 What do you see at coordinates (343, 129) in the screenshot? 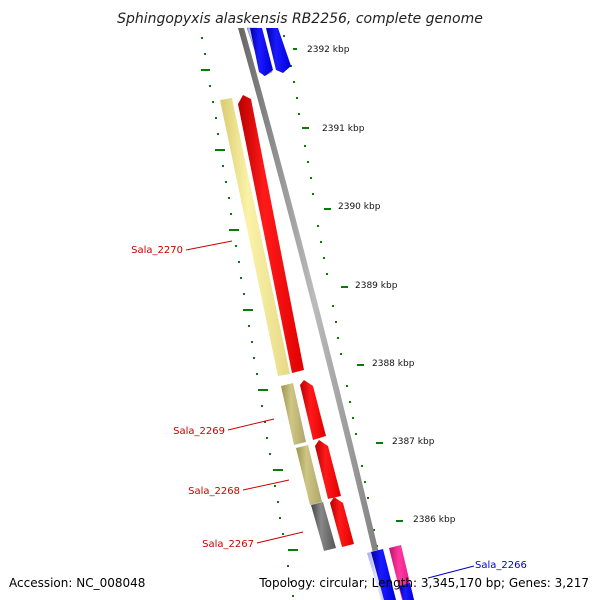
I see `scale-label-2391: 2391 kbp` at bounding box center [343, 129].